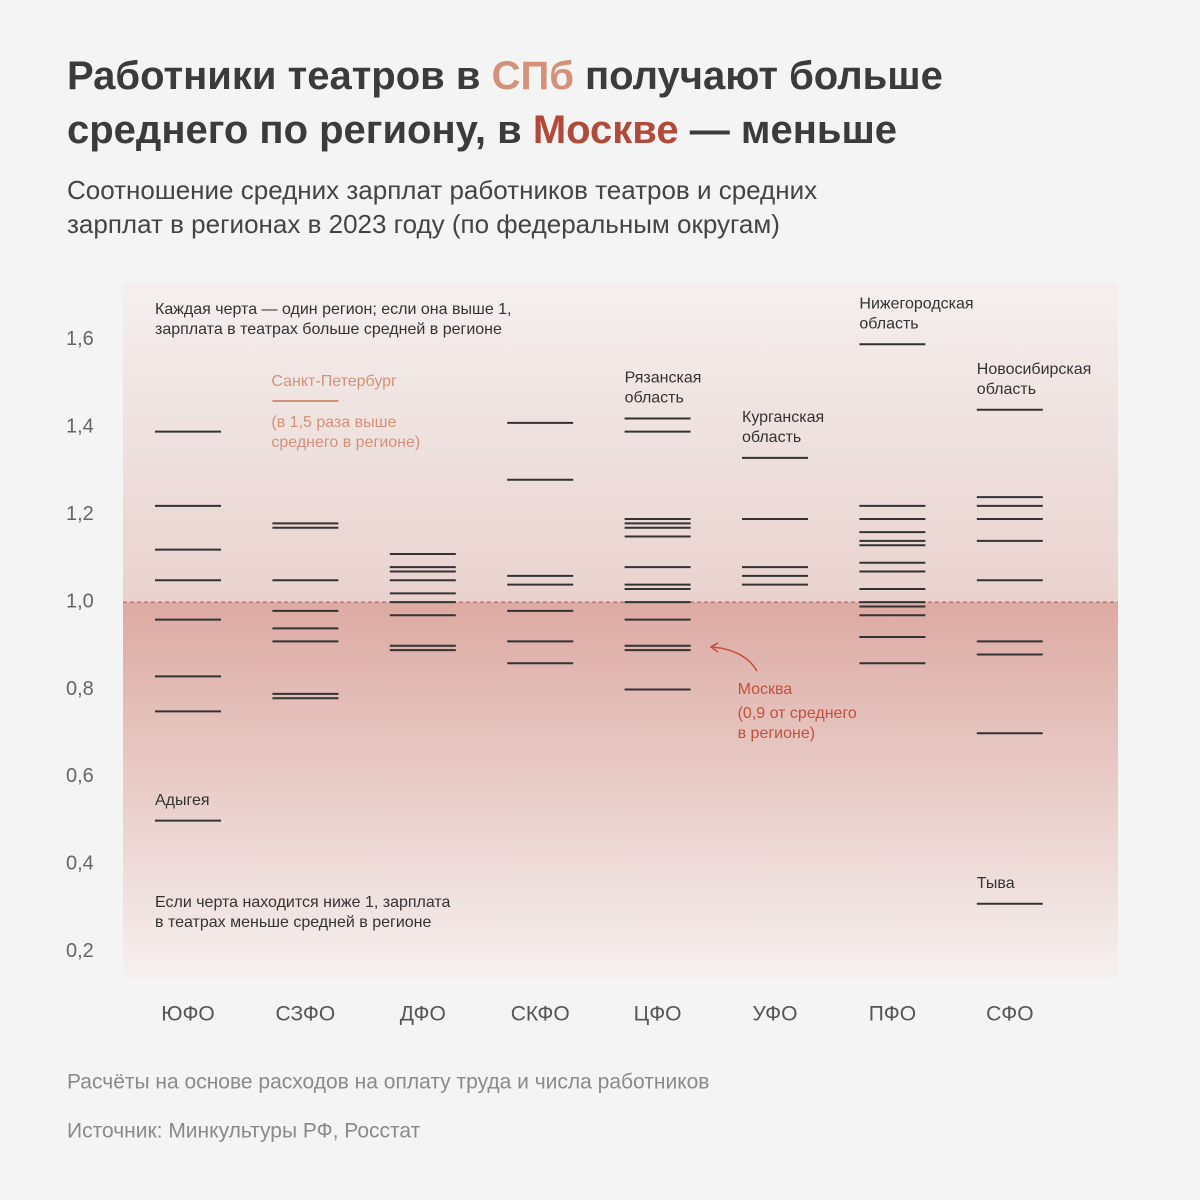 Image resolution: width=1200 pixels, height=1200 pixels. Describe the element at coordinates (244, 1131) in the screenshot. I see `footnote: Источник: Минкультуры РФ, Росстат` at that location.